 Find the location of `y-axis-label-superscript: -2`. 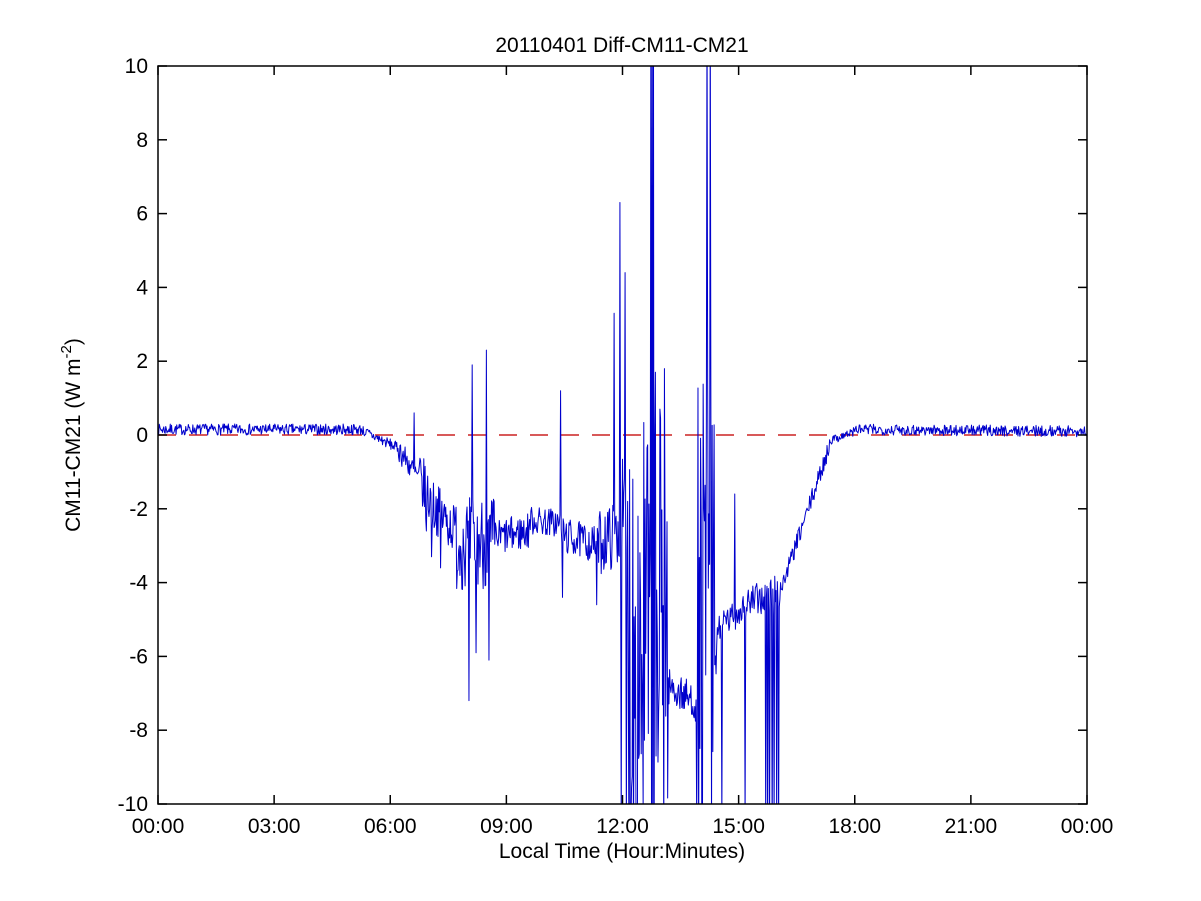

y-axis-label-superscript: -2 is located at coordinates (66, 351).